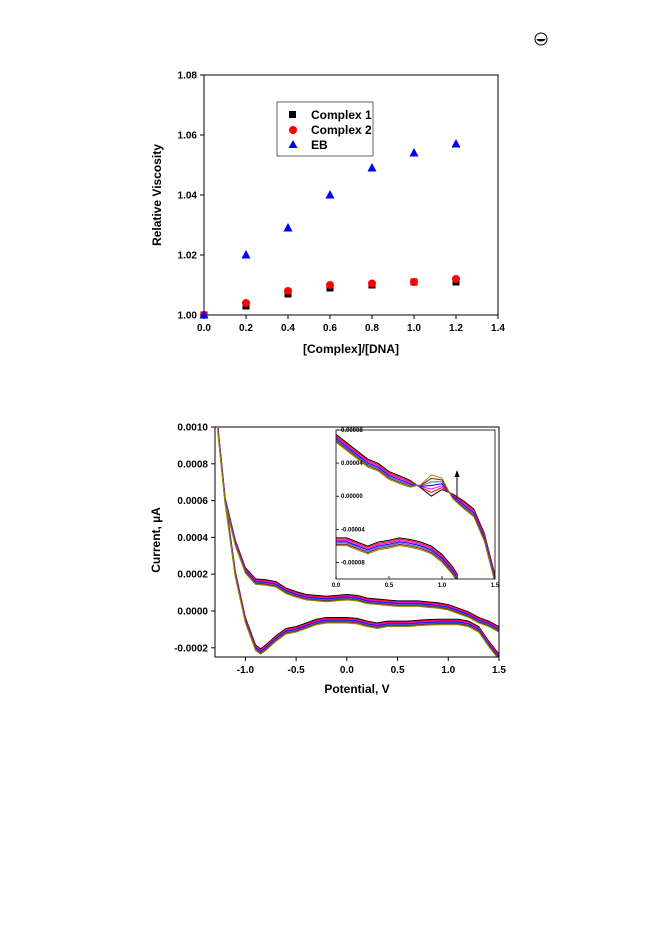 Image resolution: width=657 pixels, height=936 pixels. I want to click on copyright-like-circle-icon, so click(541, 39).